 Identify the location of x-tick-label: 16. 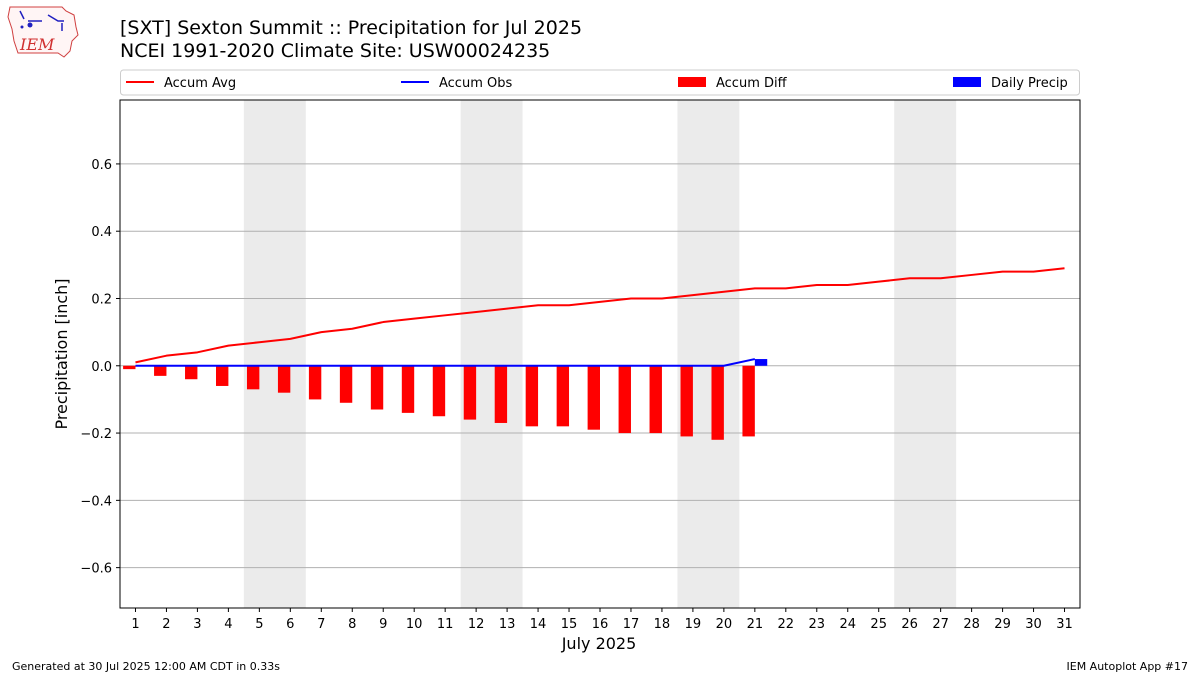
(600, 624).